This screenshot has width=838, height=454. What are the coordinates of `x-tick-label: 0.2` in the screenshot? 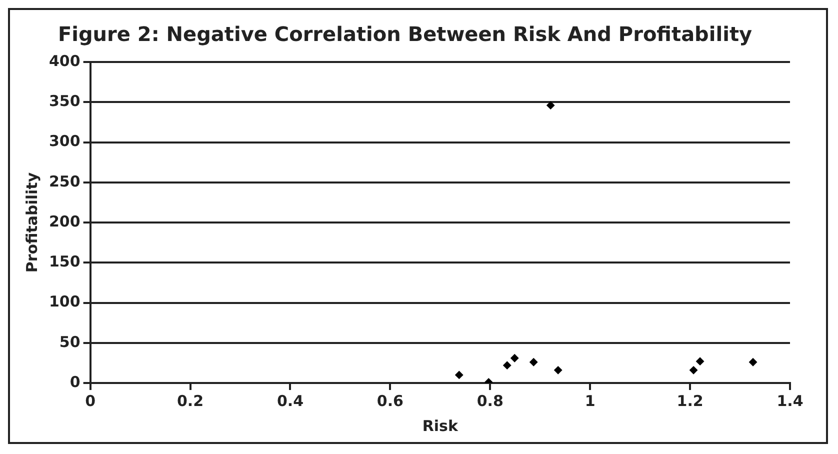 It's located at (190, 401).